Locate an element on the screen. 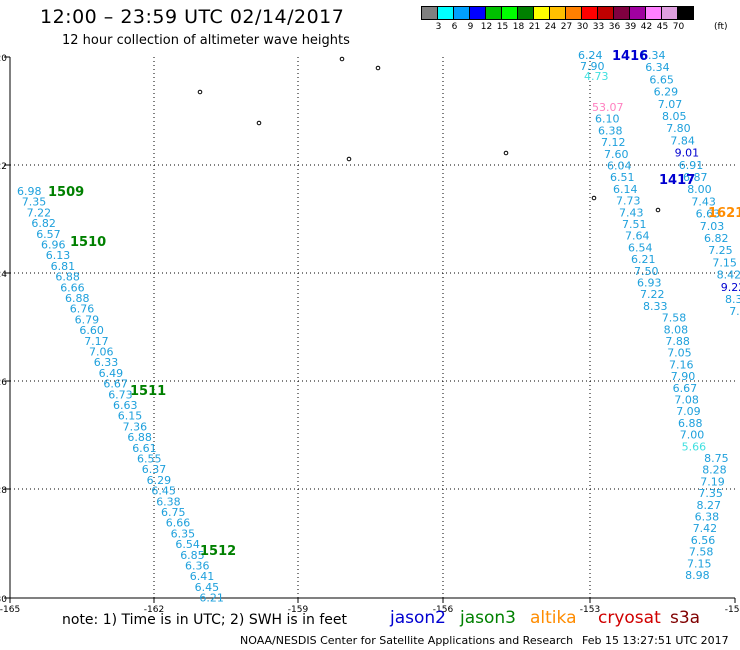  swh-value: 8.33 is located at coordinates (655, 306).